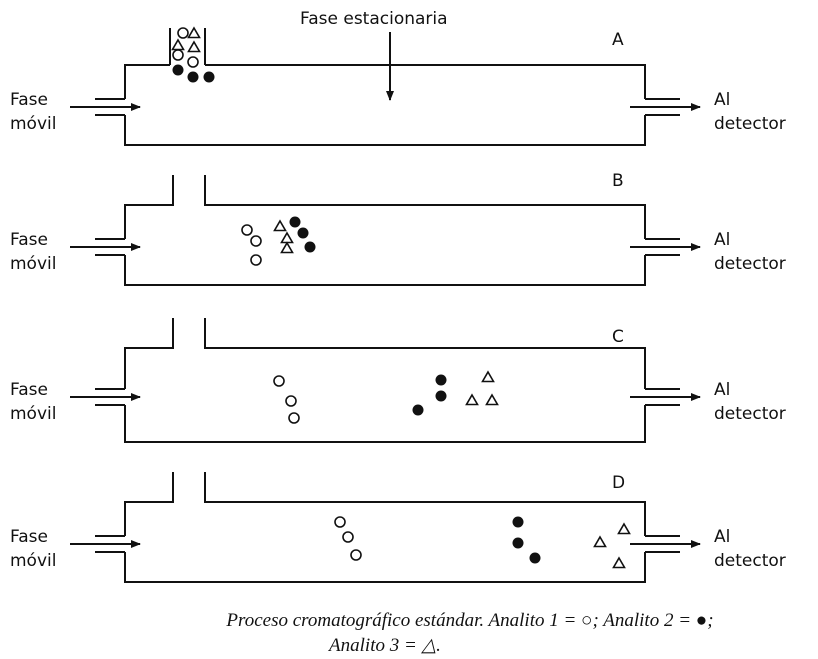 This screenshot has width=818, height=659. I want to click on title: Fase estacionaria, so click(374, 19).